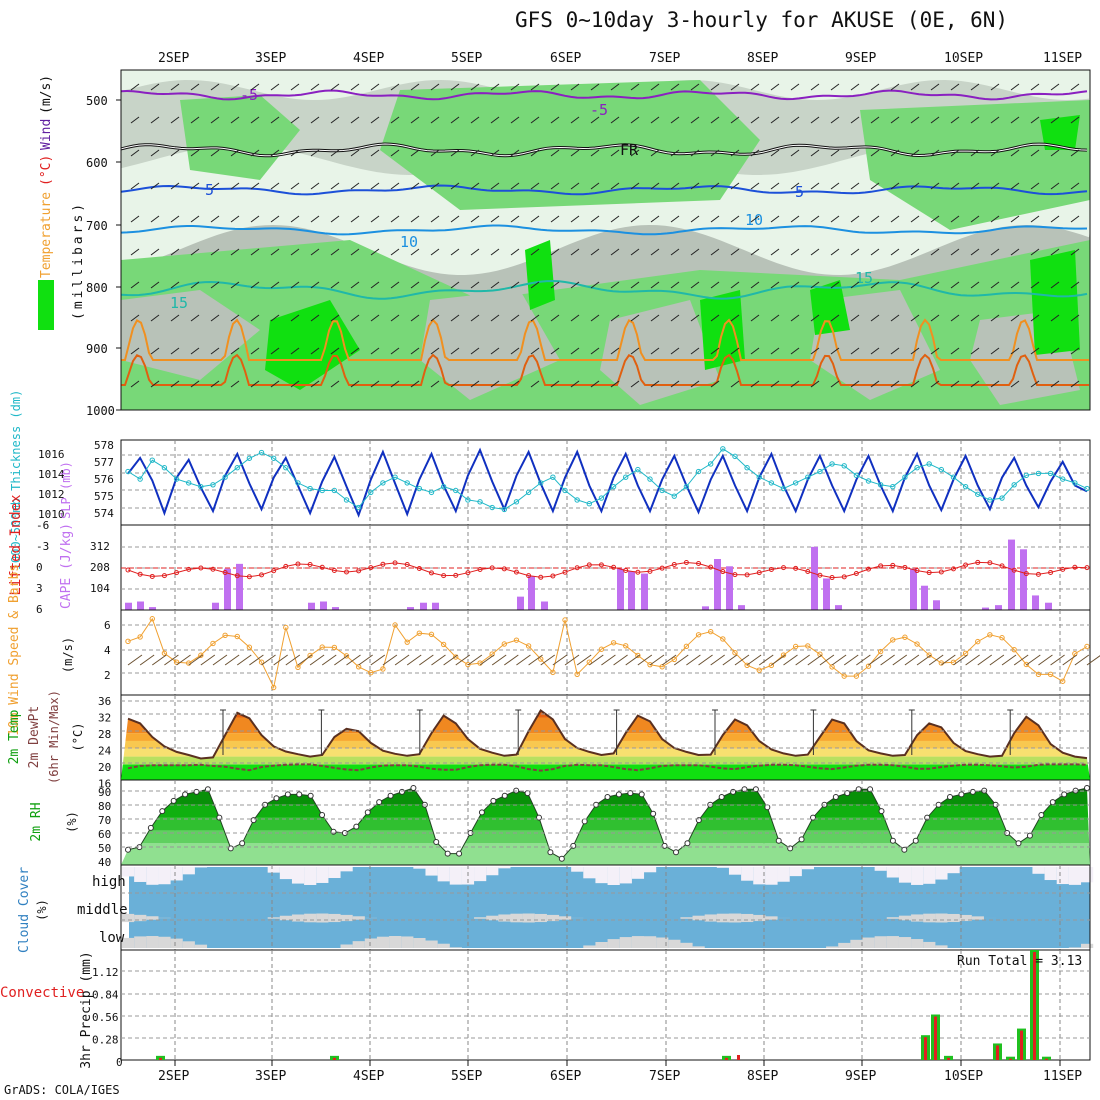 The image size is (1100, 1100). Describe the element at coordinates (605, 837) in the screenshot. I see `rh-band` at that location.